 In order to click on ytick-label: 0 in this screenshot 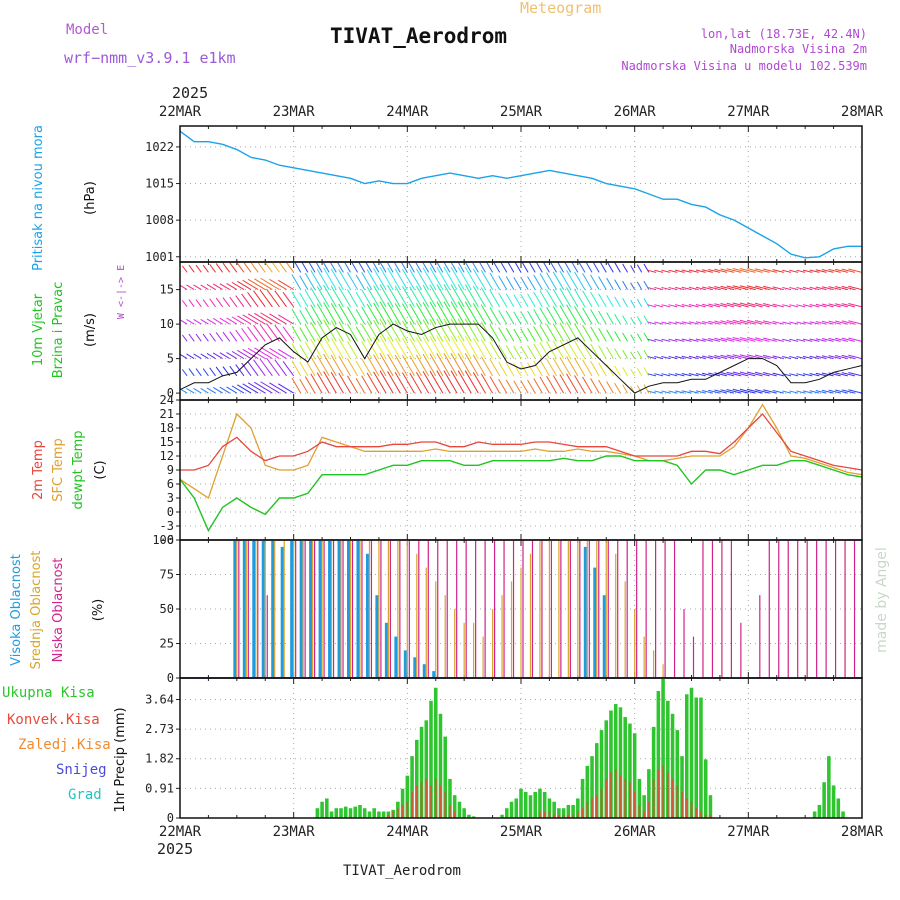, I will do `click(170, 393)`.